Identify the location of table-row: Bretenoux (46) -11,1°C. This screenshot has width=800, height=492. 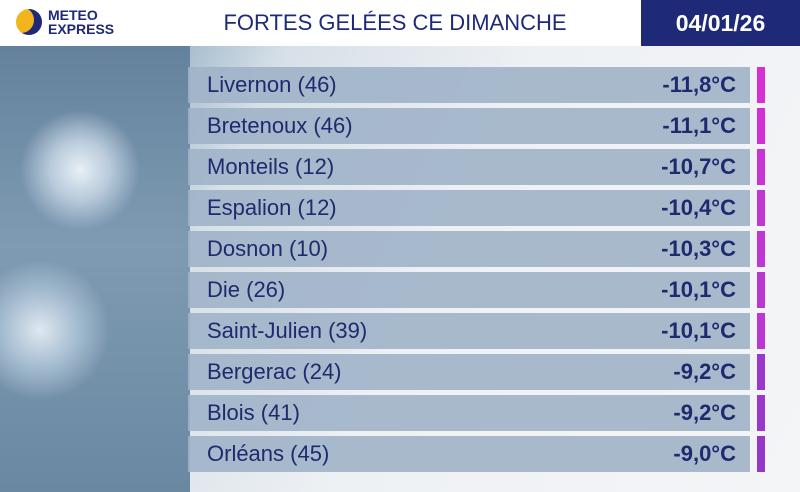
(469, 126).